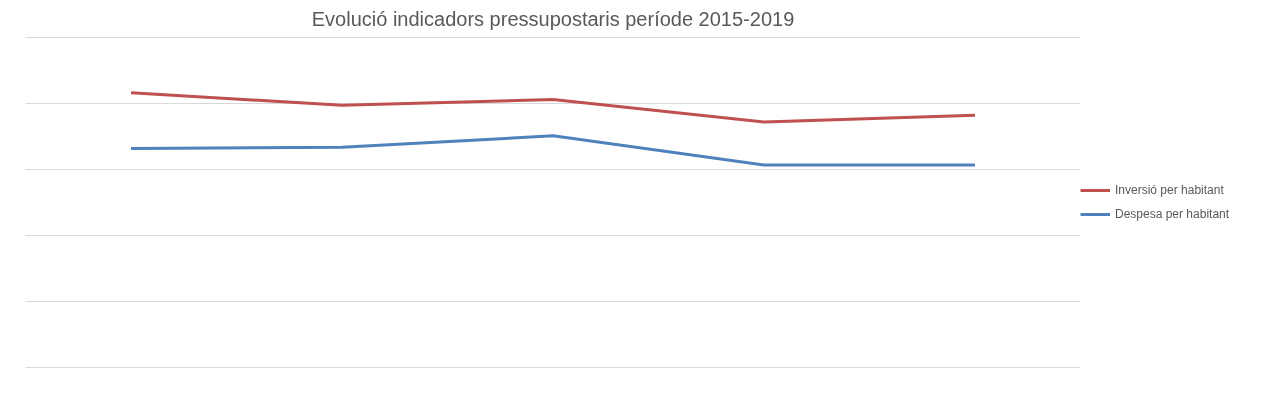 Image resolution: width=1281 pixels, height=416 pixels. Describe the element at coordinates (1172, 214) in the screenshot. I see `legend-label: Despesa per habitant` at that location.